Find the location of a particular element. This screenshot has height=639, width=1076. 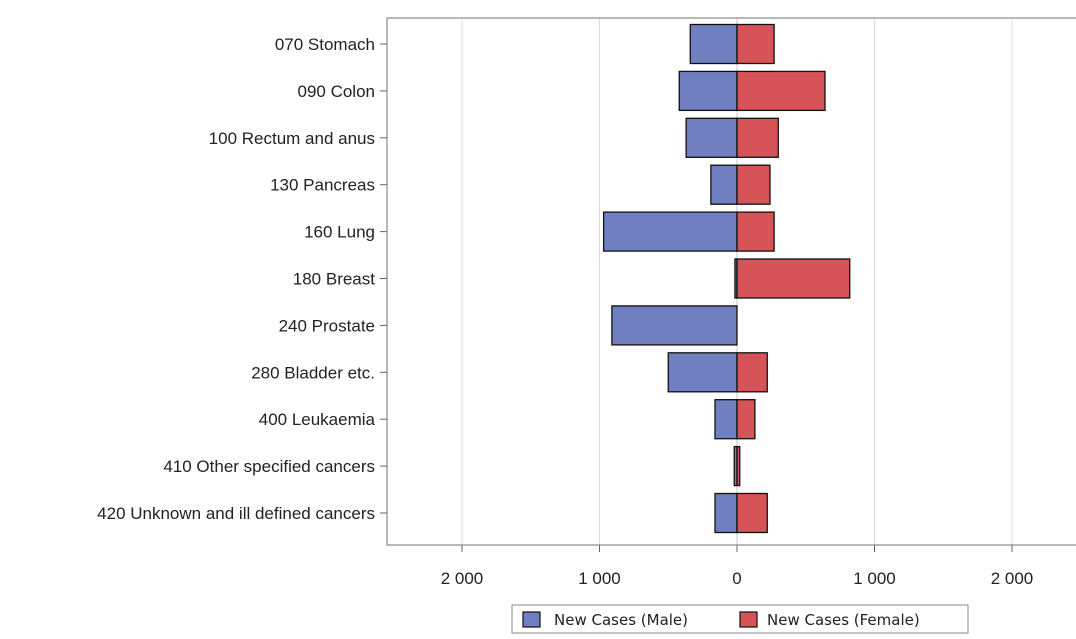

legend: New Cases (Male) New Cases (Female) is located at coordinates (740, 619).